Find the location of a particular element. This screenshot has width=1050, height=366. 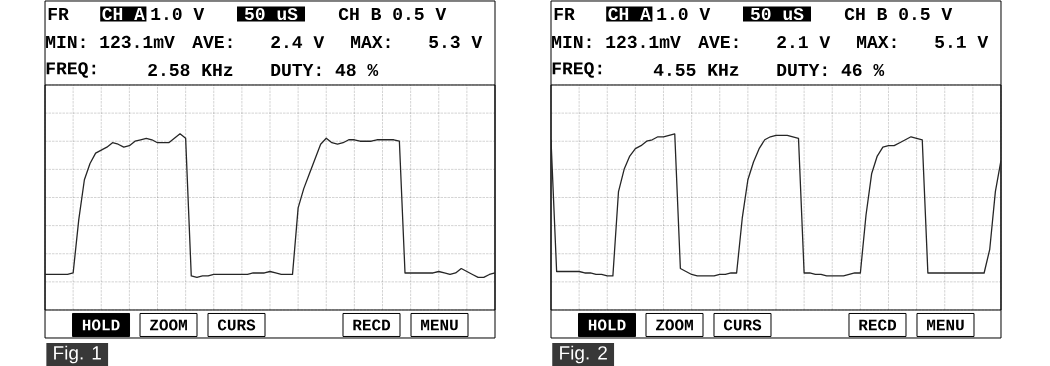

text: 2.1 V is located at coordinates (804, 42).